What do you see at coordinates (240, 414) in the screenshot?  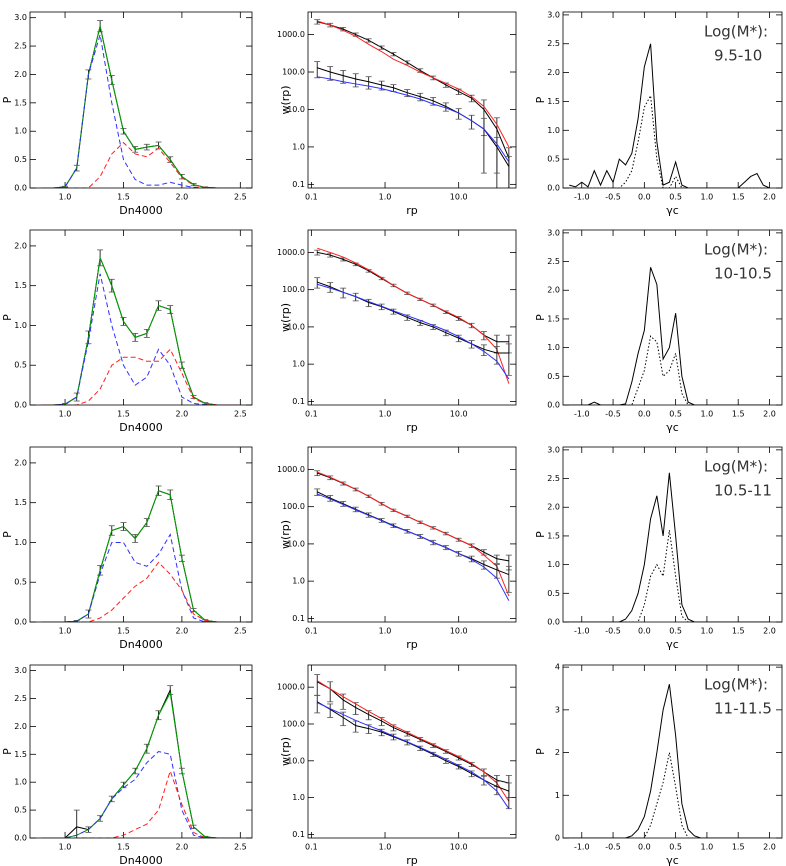 I see `x-tick-label: 2.5` at bounding box center [240, 414].